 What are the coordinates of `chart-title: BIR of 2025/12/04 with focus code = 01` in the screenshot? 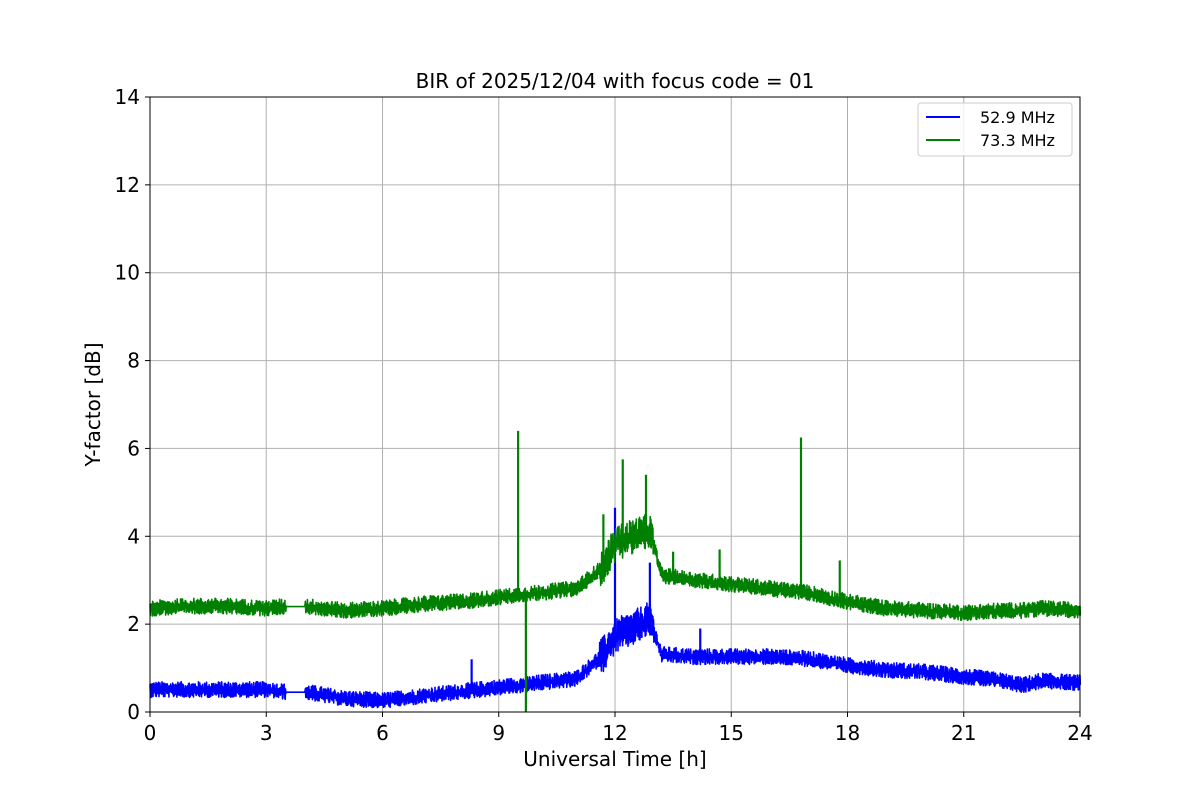 It's located at (615, 81).